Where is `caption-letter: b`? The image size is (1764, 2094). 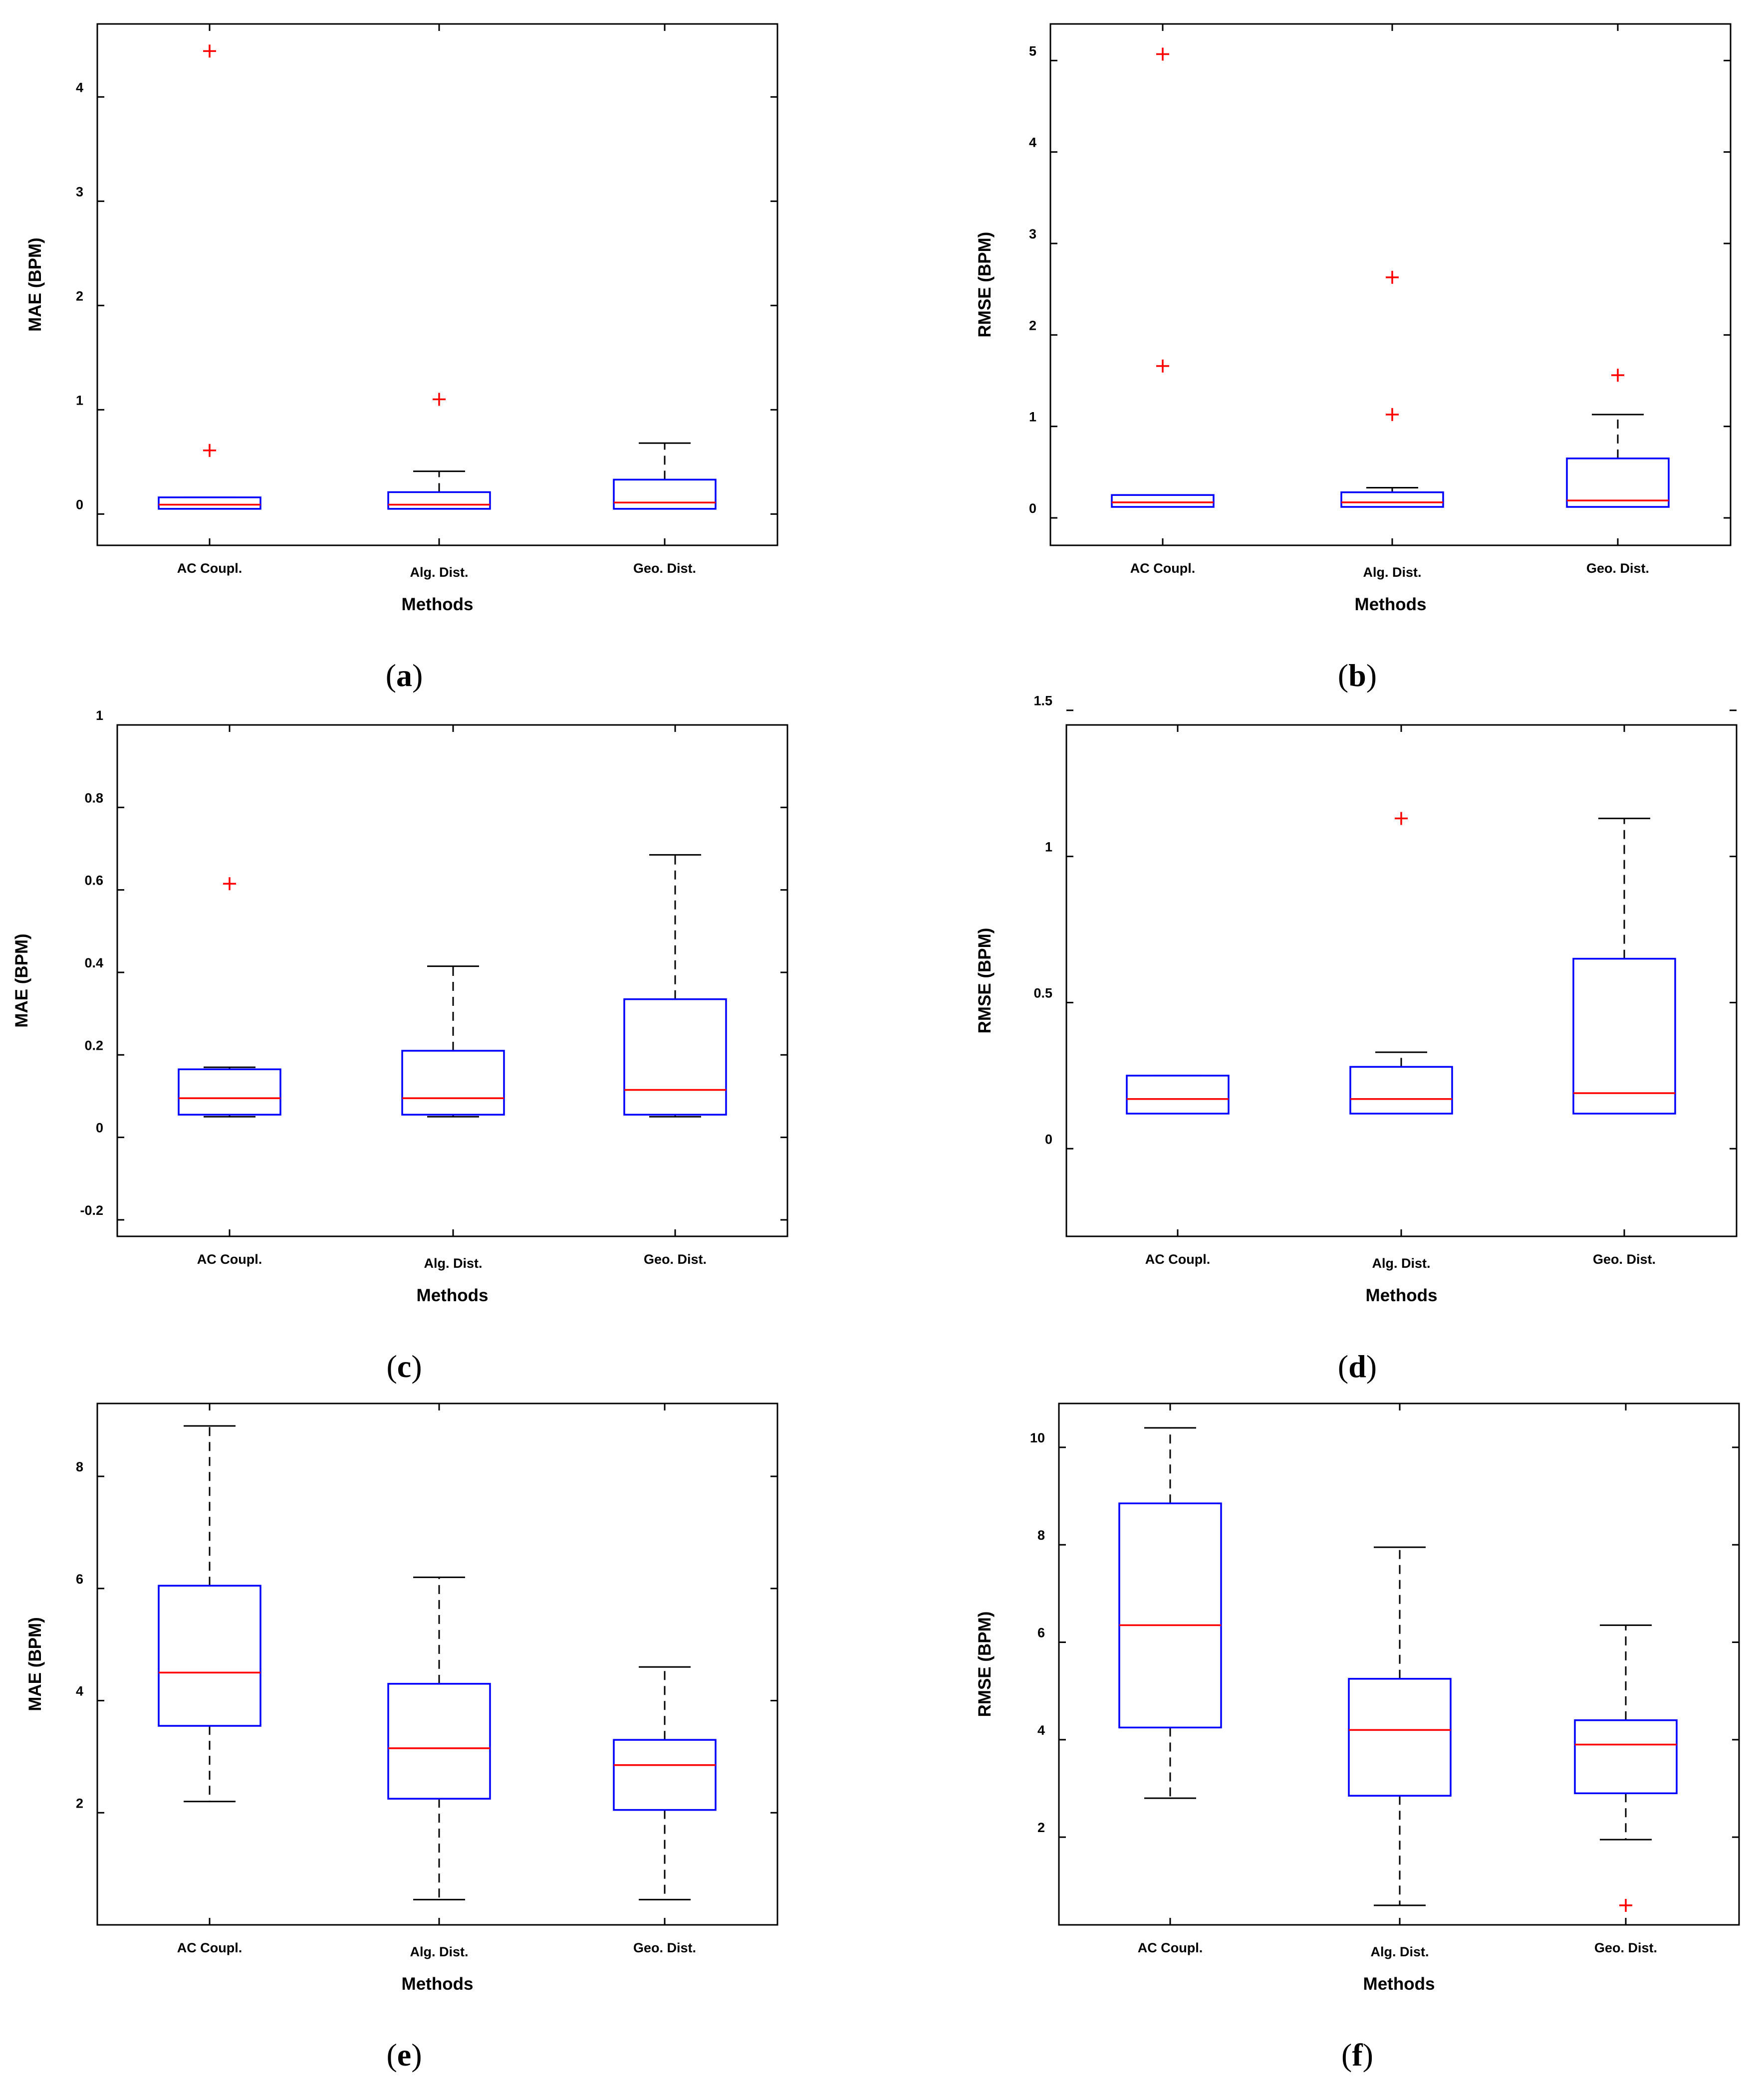 caption-letter: b is located at coordinates (1357, 675).